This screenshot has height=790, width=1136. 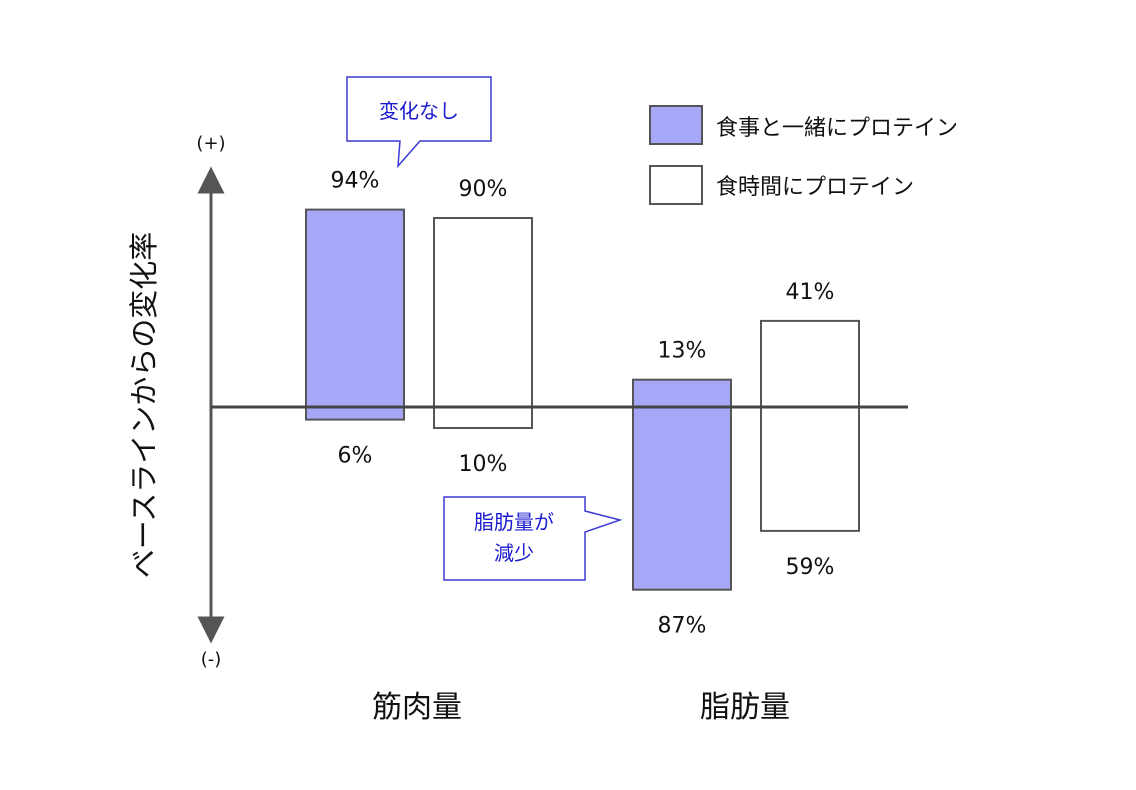 What do you see at coordinates (810, 425) in the screenshot?
I see `bar-fat-between-meals` at bounding box center [810, 425].